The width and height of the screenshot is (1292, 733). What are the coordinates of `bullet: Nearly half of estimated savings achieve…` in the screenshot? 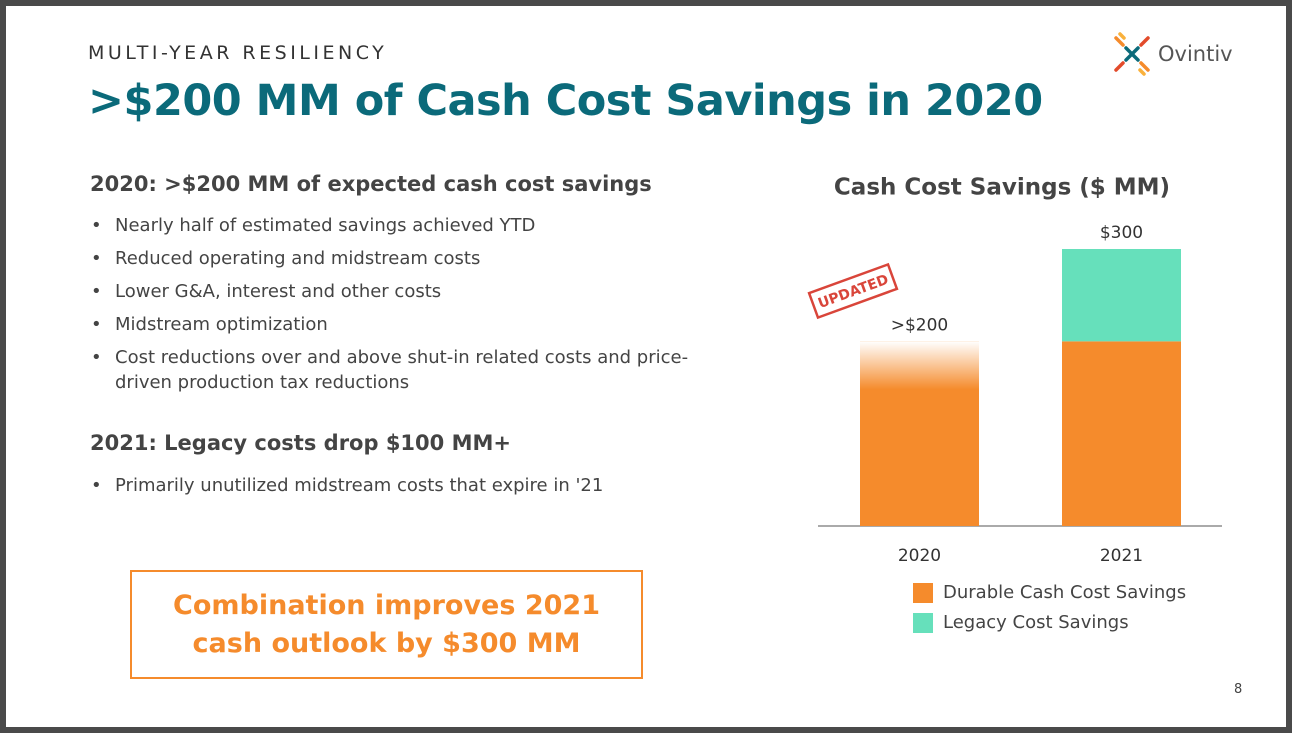 It's located at (403, 225).